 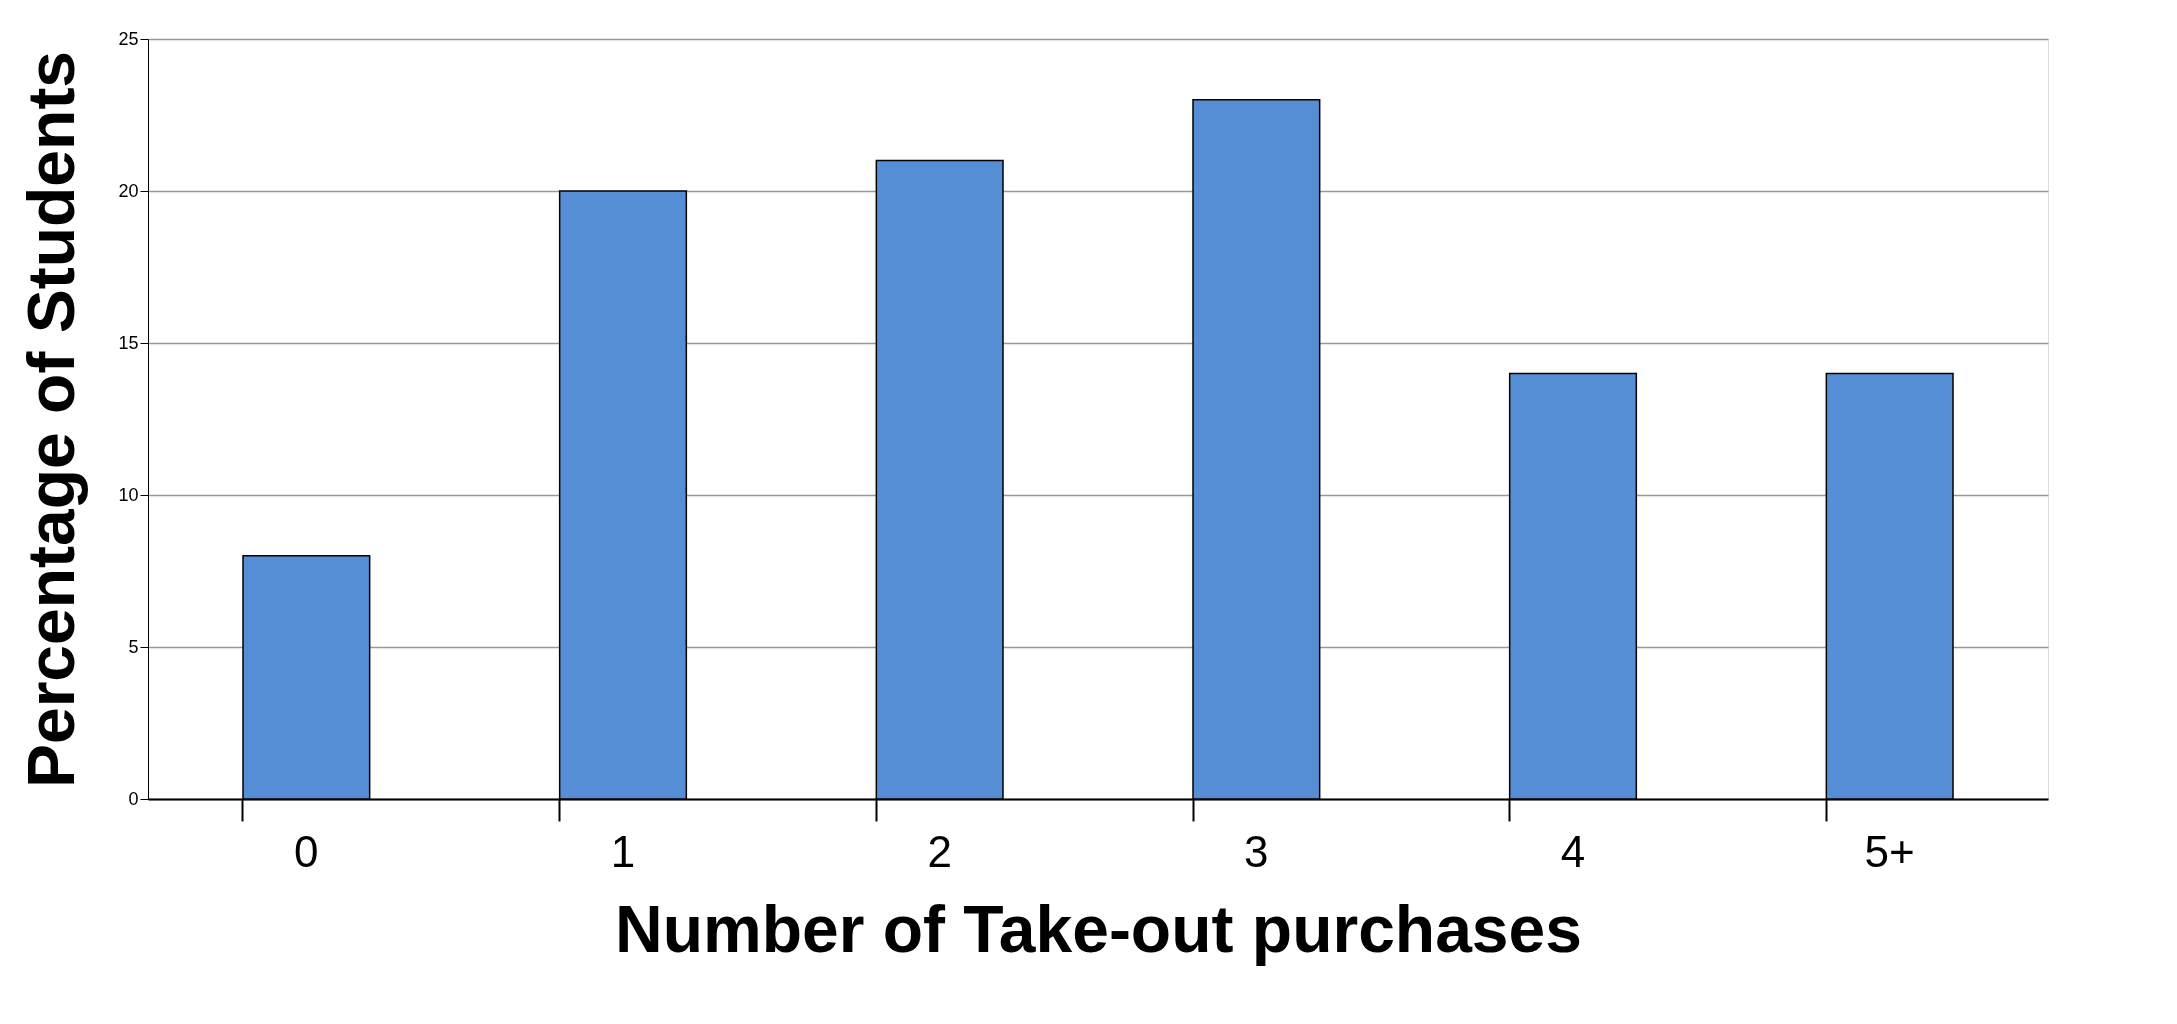 I want to click on y-tick-label: 0, so click(x=133, y=798).